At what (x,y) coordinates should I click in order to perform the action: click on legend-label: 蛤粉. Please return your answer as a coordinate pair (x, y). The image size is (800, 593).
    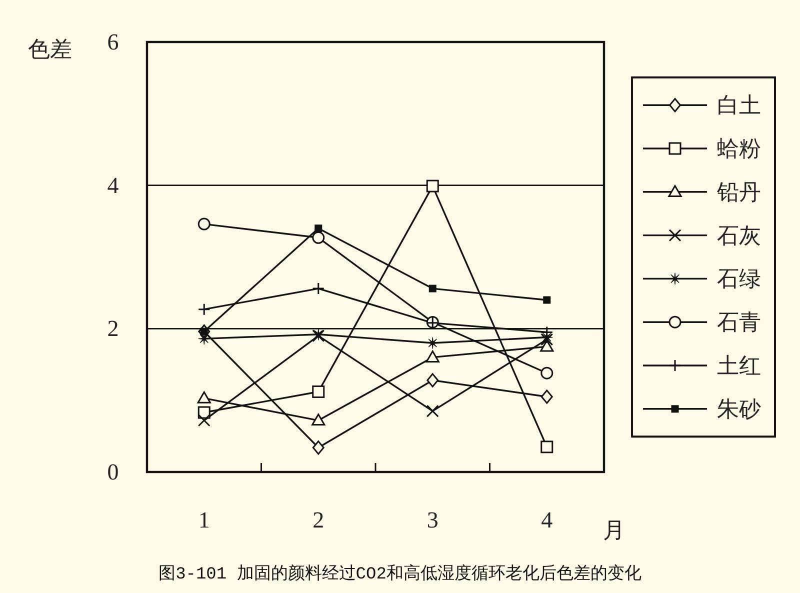
    Looking at the image, I should click on (739, 148).